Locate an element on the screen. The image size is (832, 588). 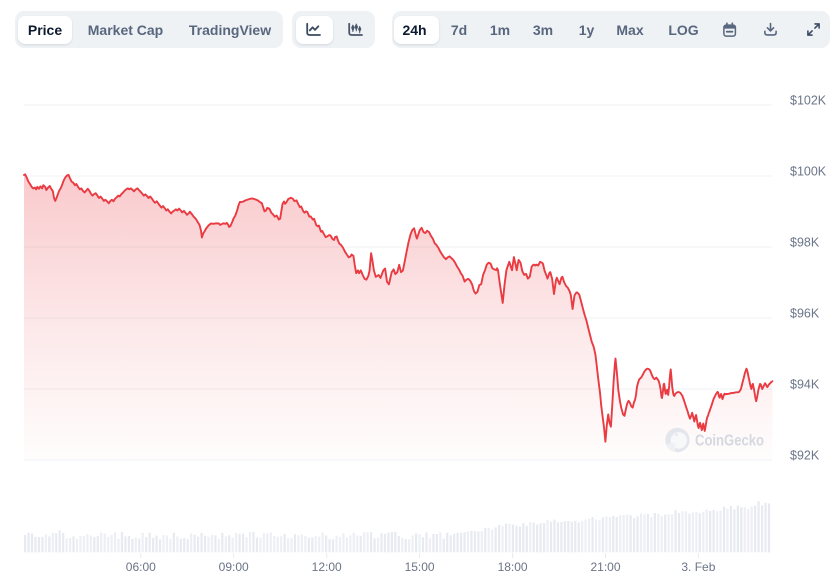
svg-text: 15:00 is located at coordinates (420, 567).